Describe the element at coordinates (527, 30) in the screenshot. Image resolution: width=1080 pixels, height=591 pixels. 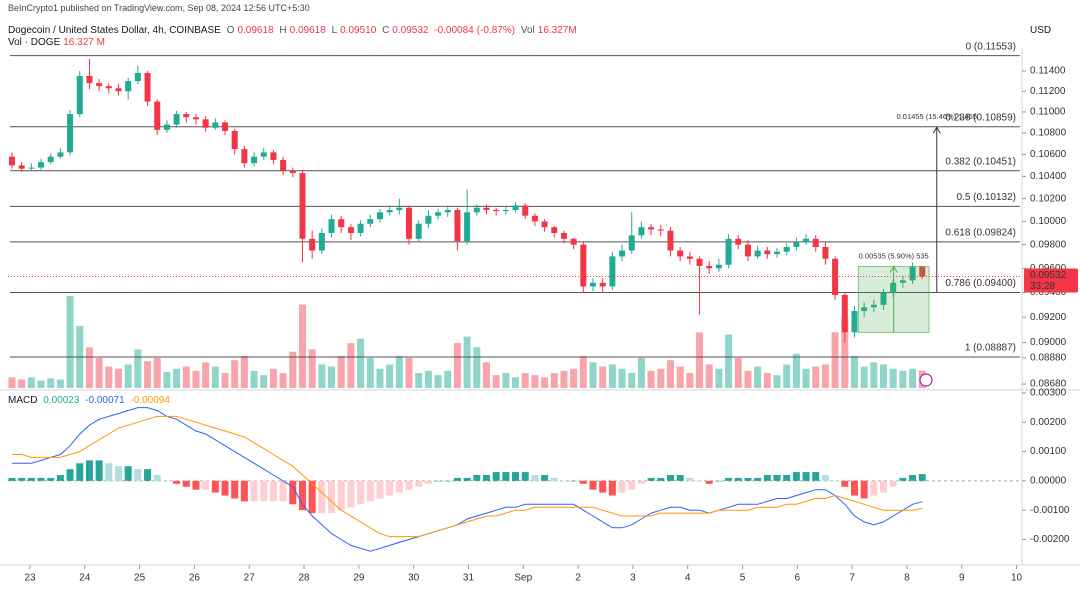
I see `vol-key: Vol` at that location.